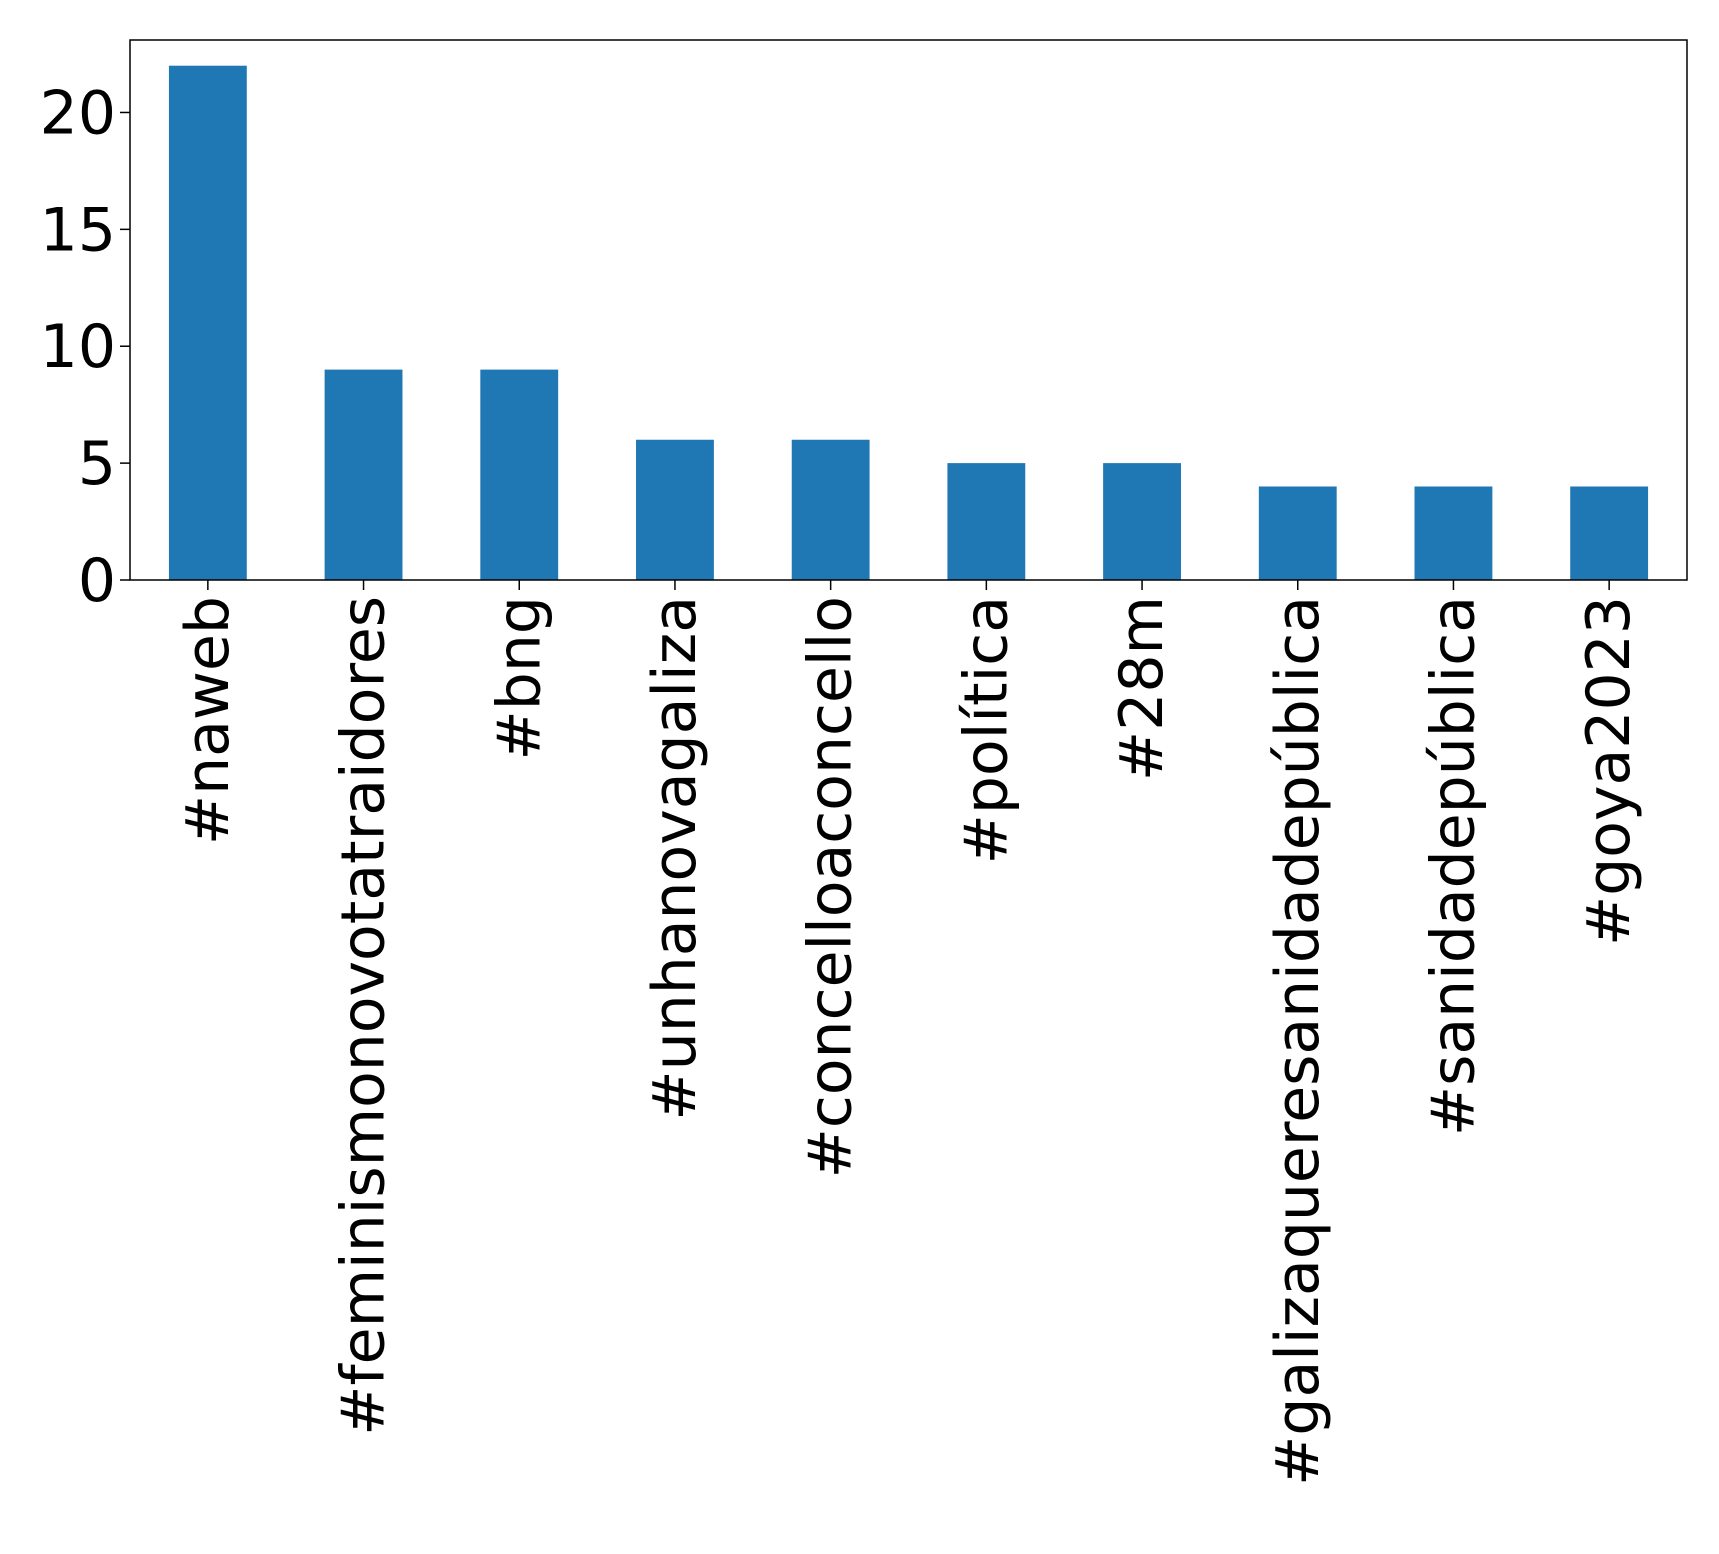  Describe the element at coordinates (831, 887) in the screenshot. I see `x-tick-label-4: #concelloaconcello` at that location.